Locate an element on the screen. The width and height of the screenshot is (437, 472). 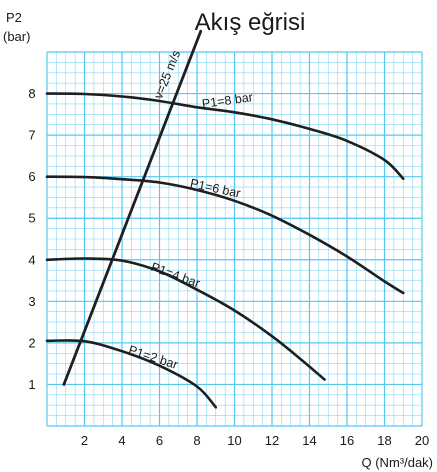
x-tick-label: 20 is located at coordinates (422, 440).